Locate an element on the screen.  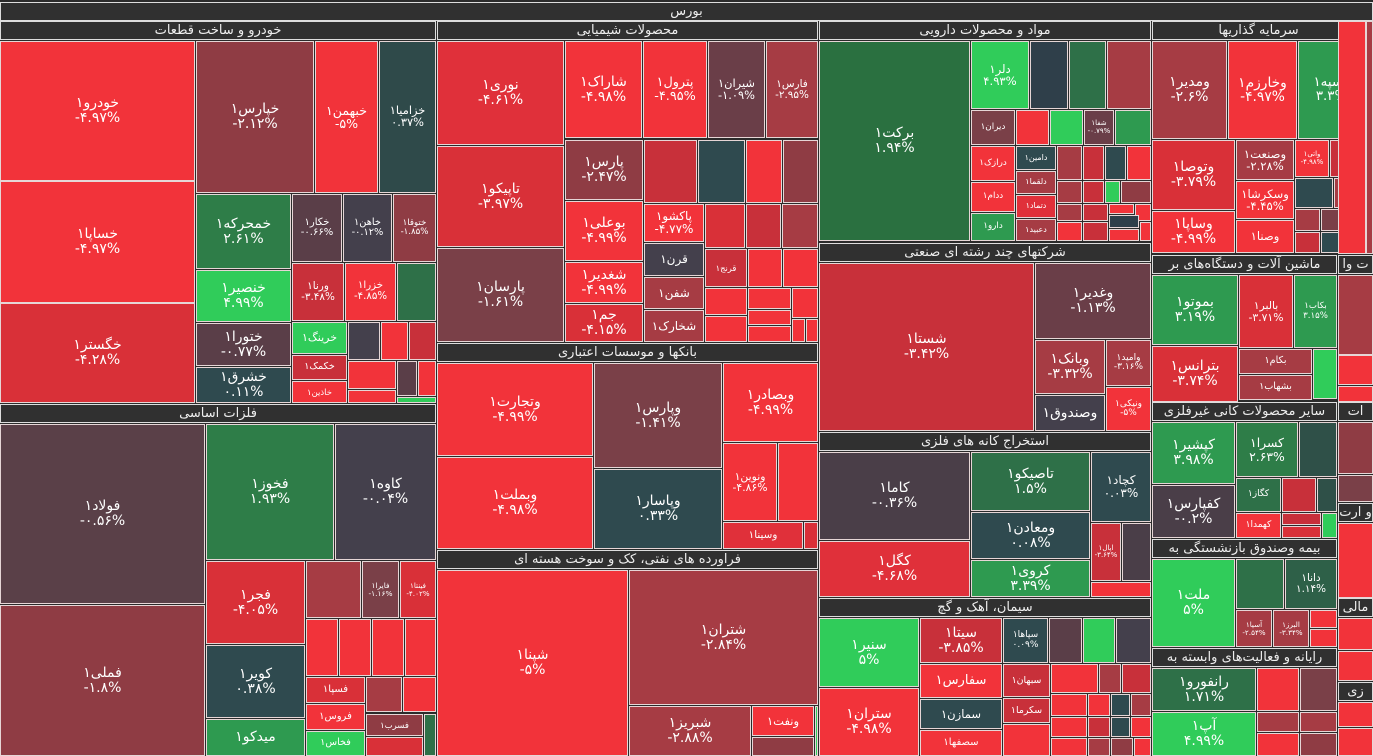
stock-tile: درازک۱ is located at coordinates (993, 163).